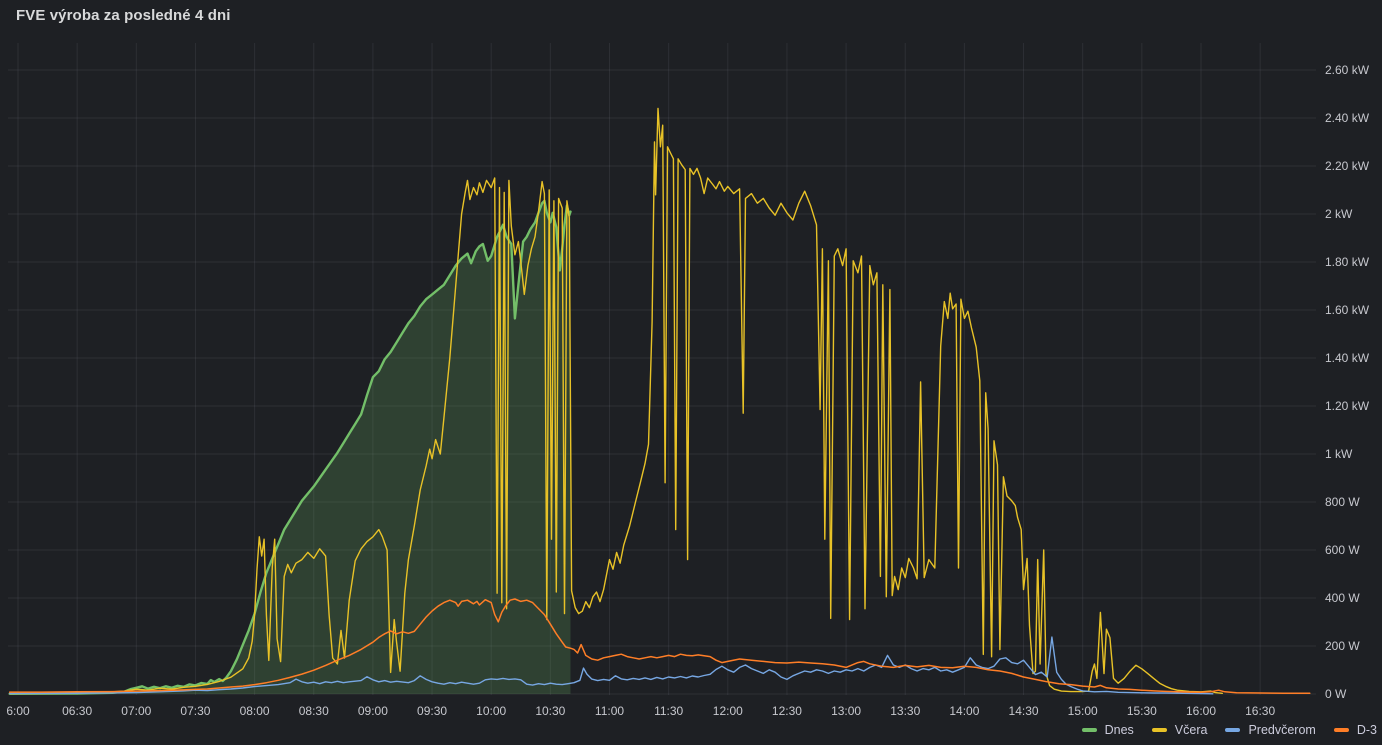 This screenshot has height=745, width=1382. Describe the element at coordinates (1347, 310) in the screenshot. I see `y-tick-label: 1.60 kW` at that location.